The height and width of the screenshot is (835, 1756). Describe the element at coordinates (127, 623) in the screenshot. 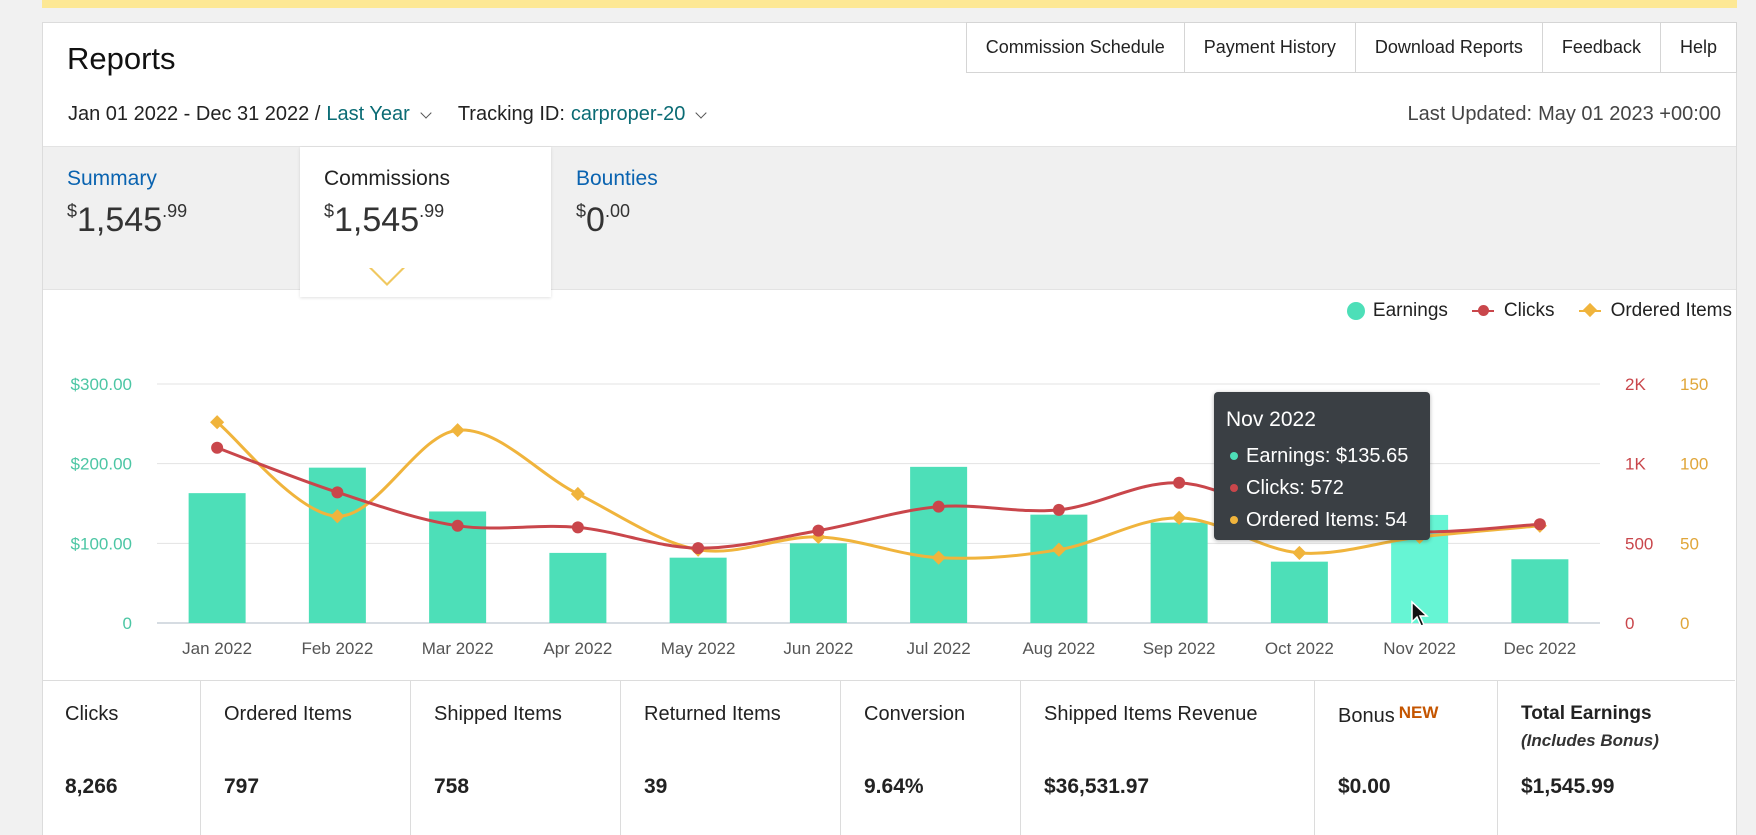

I see `y-left-tick-label: 0` at that location.